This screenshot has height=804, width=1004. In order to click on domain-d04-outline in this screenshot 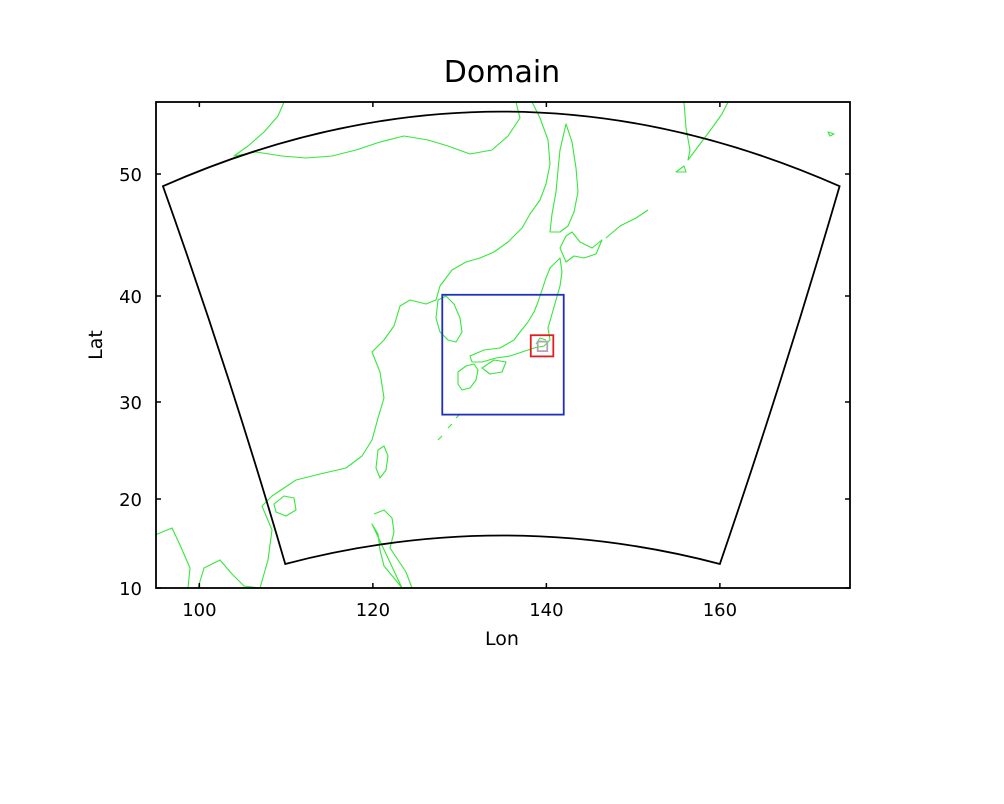, I will do `click(542, 346)`.